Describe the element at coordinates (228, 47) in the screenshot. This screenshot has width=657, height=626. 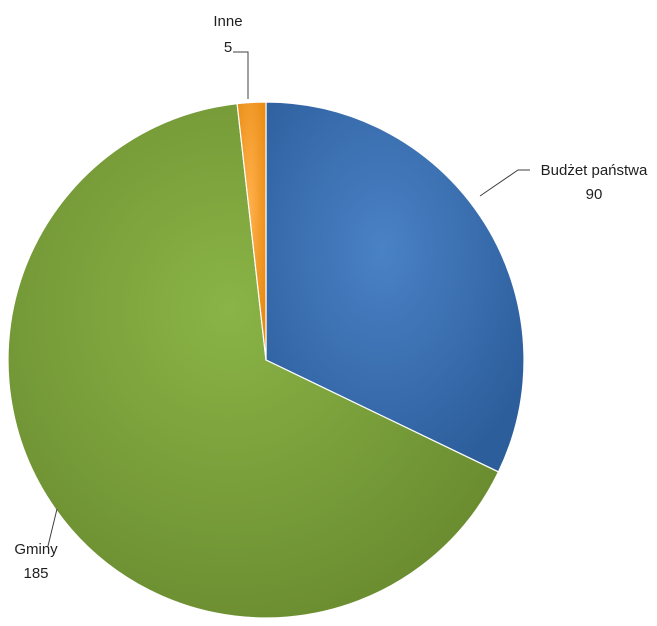
I see `label-inne-value: 5` at that location.